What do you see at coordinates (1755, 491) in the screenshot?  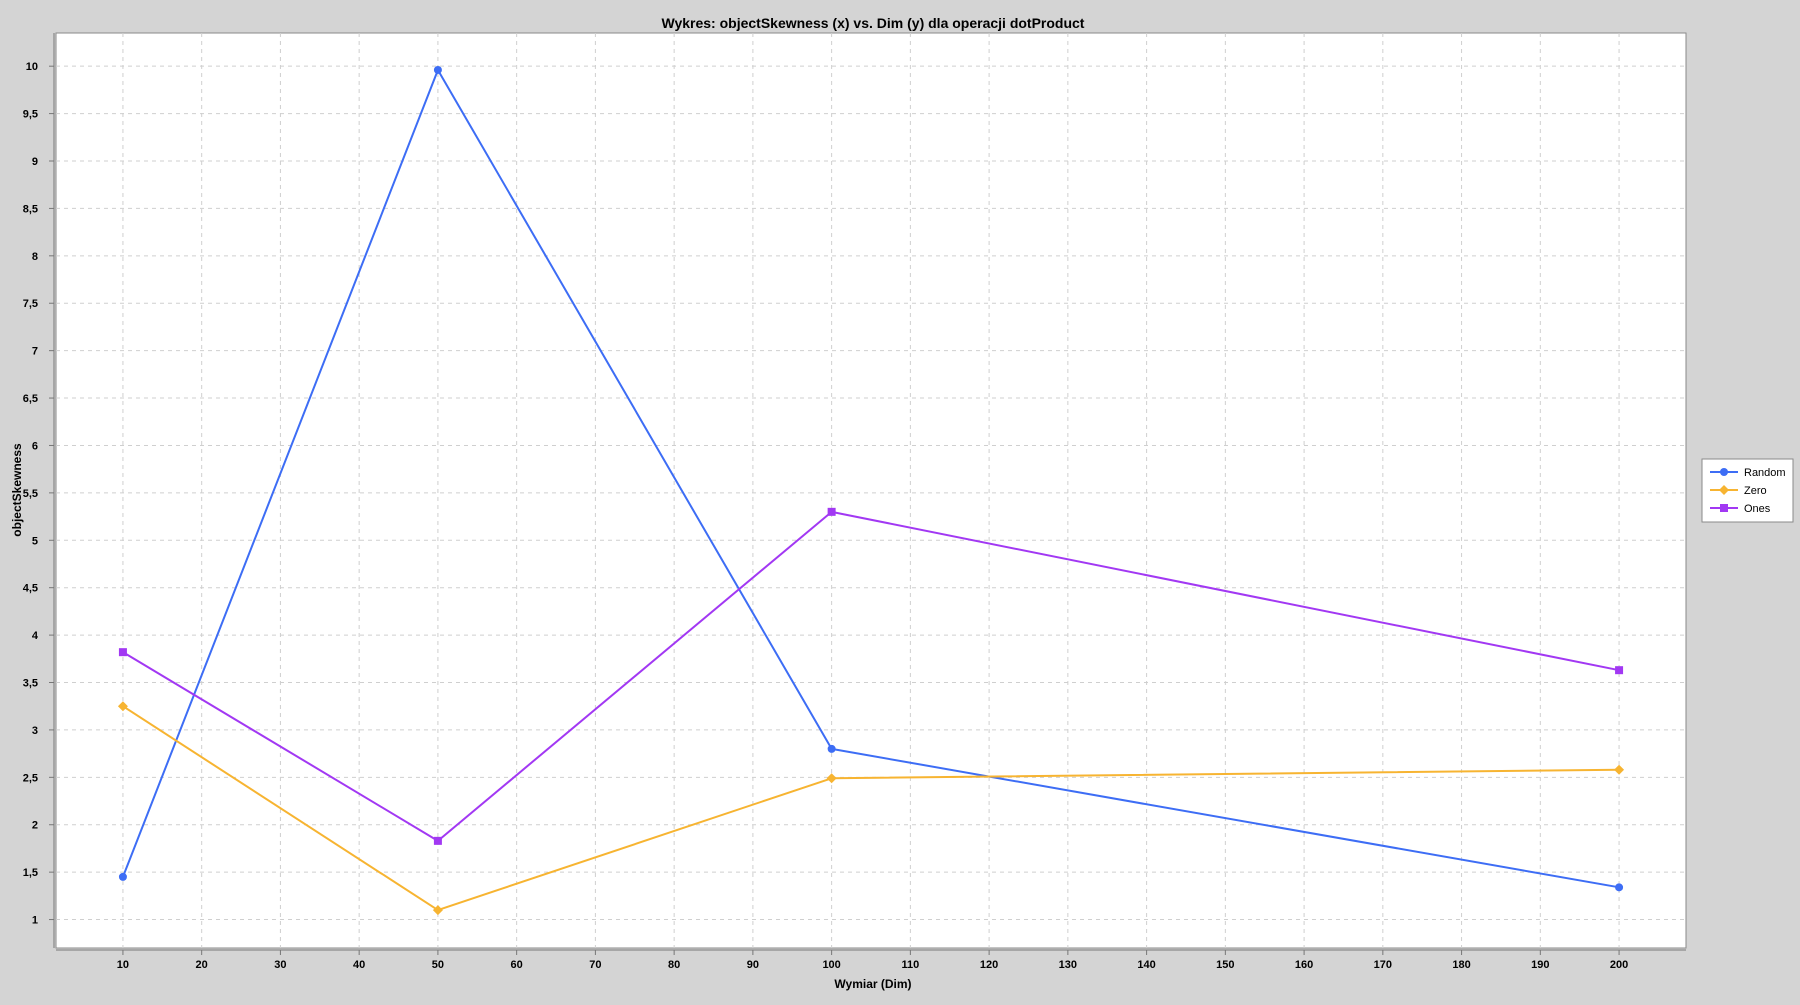 I see `legend-label-zero: Zero` at bounding box center [1755, 491].